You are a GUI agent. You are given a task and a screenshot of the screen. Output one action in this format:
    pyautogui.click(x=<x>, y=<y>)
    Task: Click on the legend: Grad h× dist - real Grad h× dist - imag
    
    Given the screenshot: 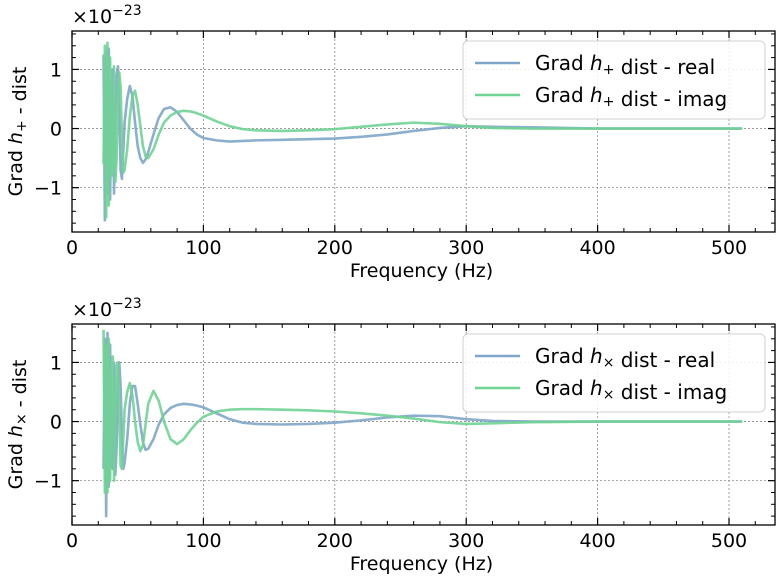 What is the action you would take?
    pyautogui.click(x=614, y=373)
    